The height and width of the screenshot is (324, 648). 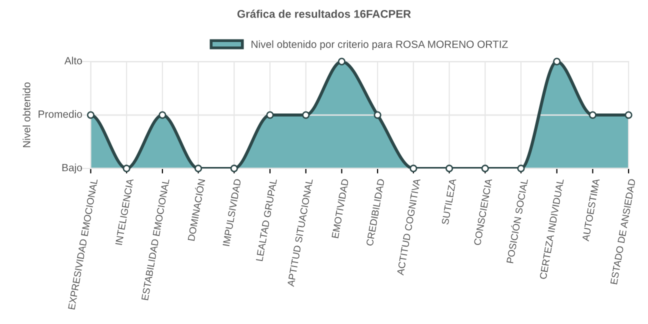 What do you see at coordinates (516, 221) in the screenshot?
I see `x-tick-label: POSICIÓN SOCIAL` at bounding box center [516, 221].